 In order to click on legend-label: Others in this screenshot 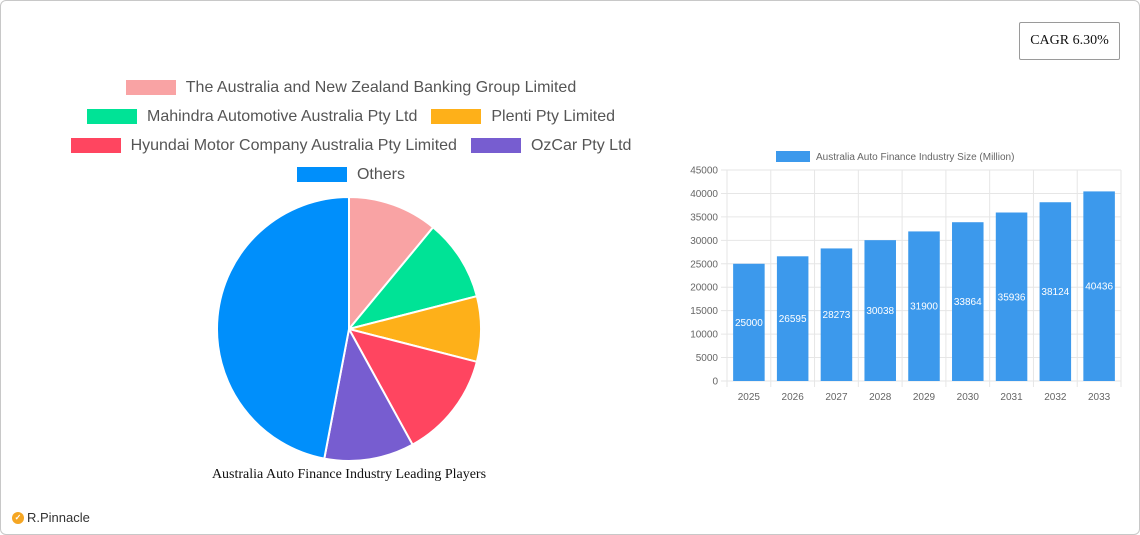, I will do `click(380, 174)`.